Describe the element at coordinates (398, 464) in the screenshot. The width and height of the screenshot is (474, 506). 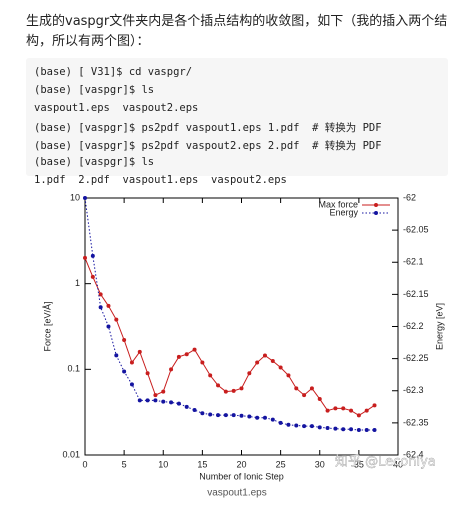
I see `x-tick-label: 40` at that location.